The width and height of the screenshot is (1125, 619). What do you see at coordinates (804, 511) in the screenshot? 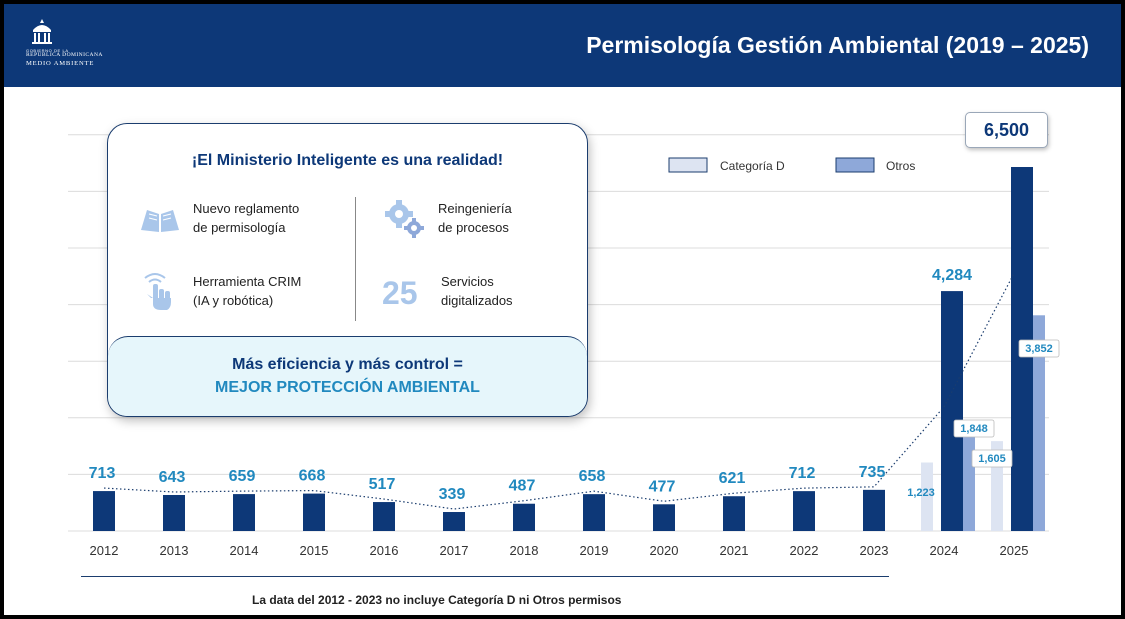
I see `bar-total-2022` at bounding box center [804, 511].